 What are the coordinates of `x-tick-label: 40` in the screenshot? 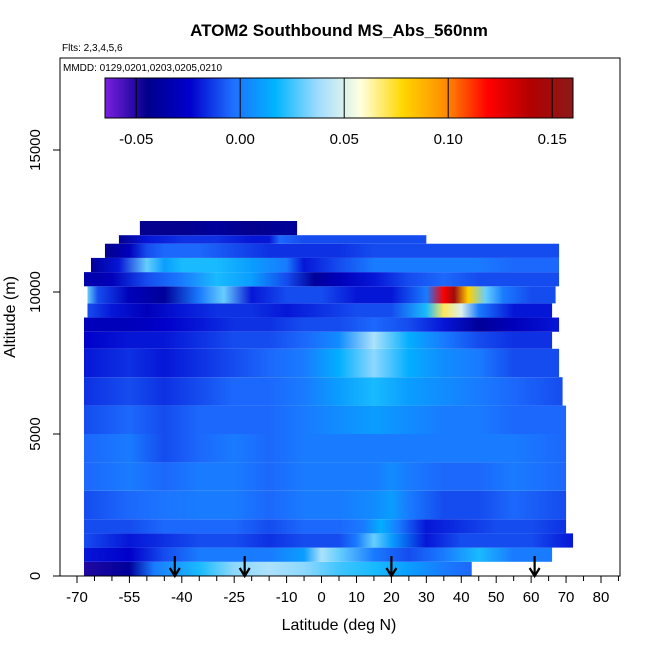 It's located at (461, 597).